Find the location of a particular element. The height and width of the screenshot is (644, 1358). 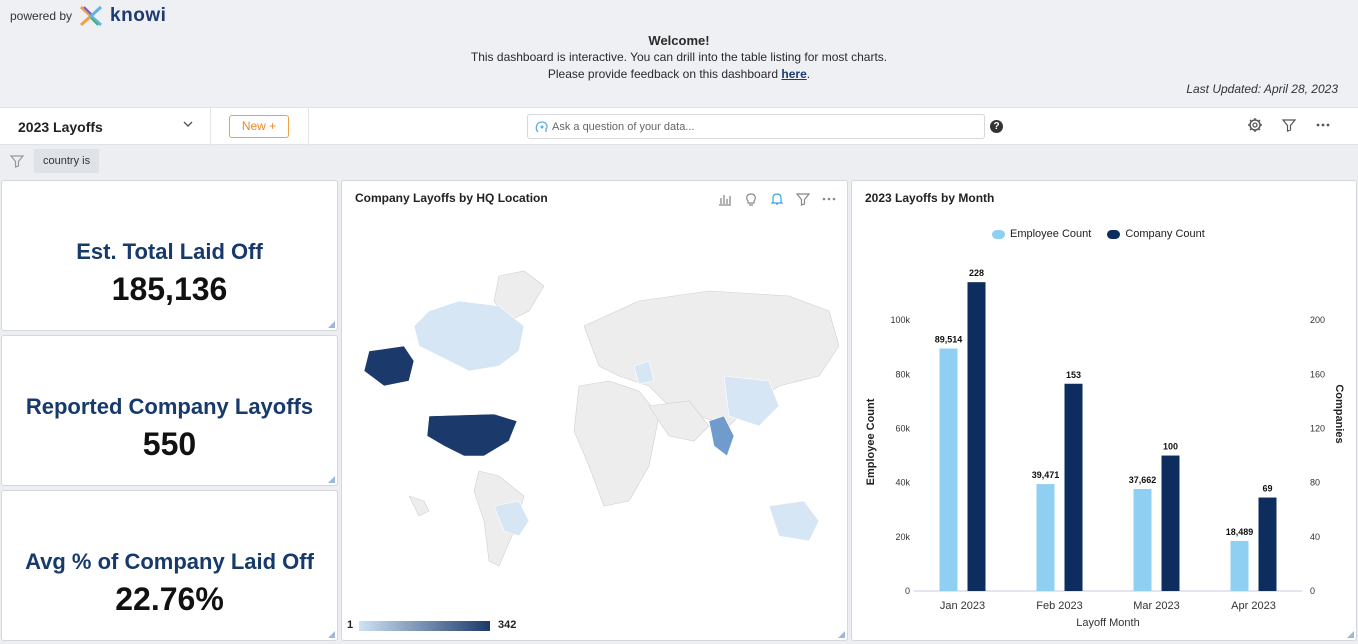

panel-tools is located at coordinates (777, 199).